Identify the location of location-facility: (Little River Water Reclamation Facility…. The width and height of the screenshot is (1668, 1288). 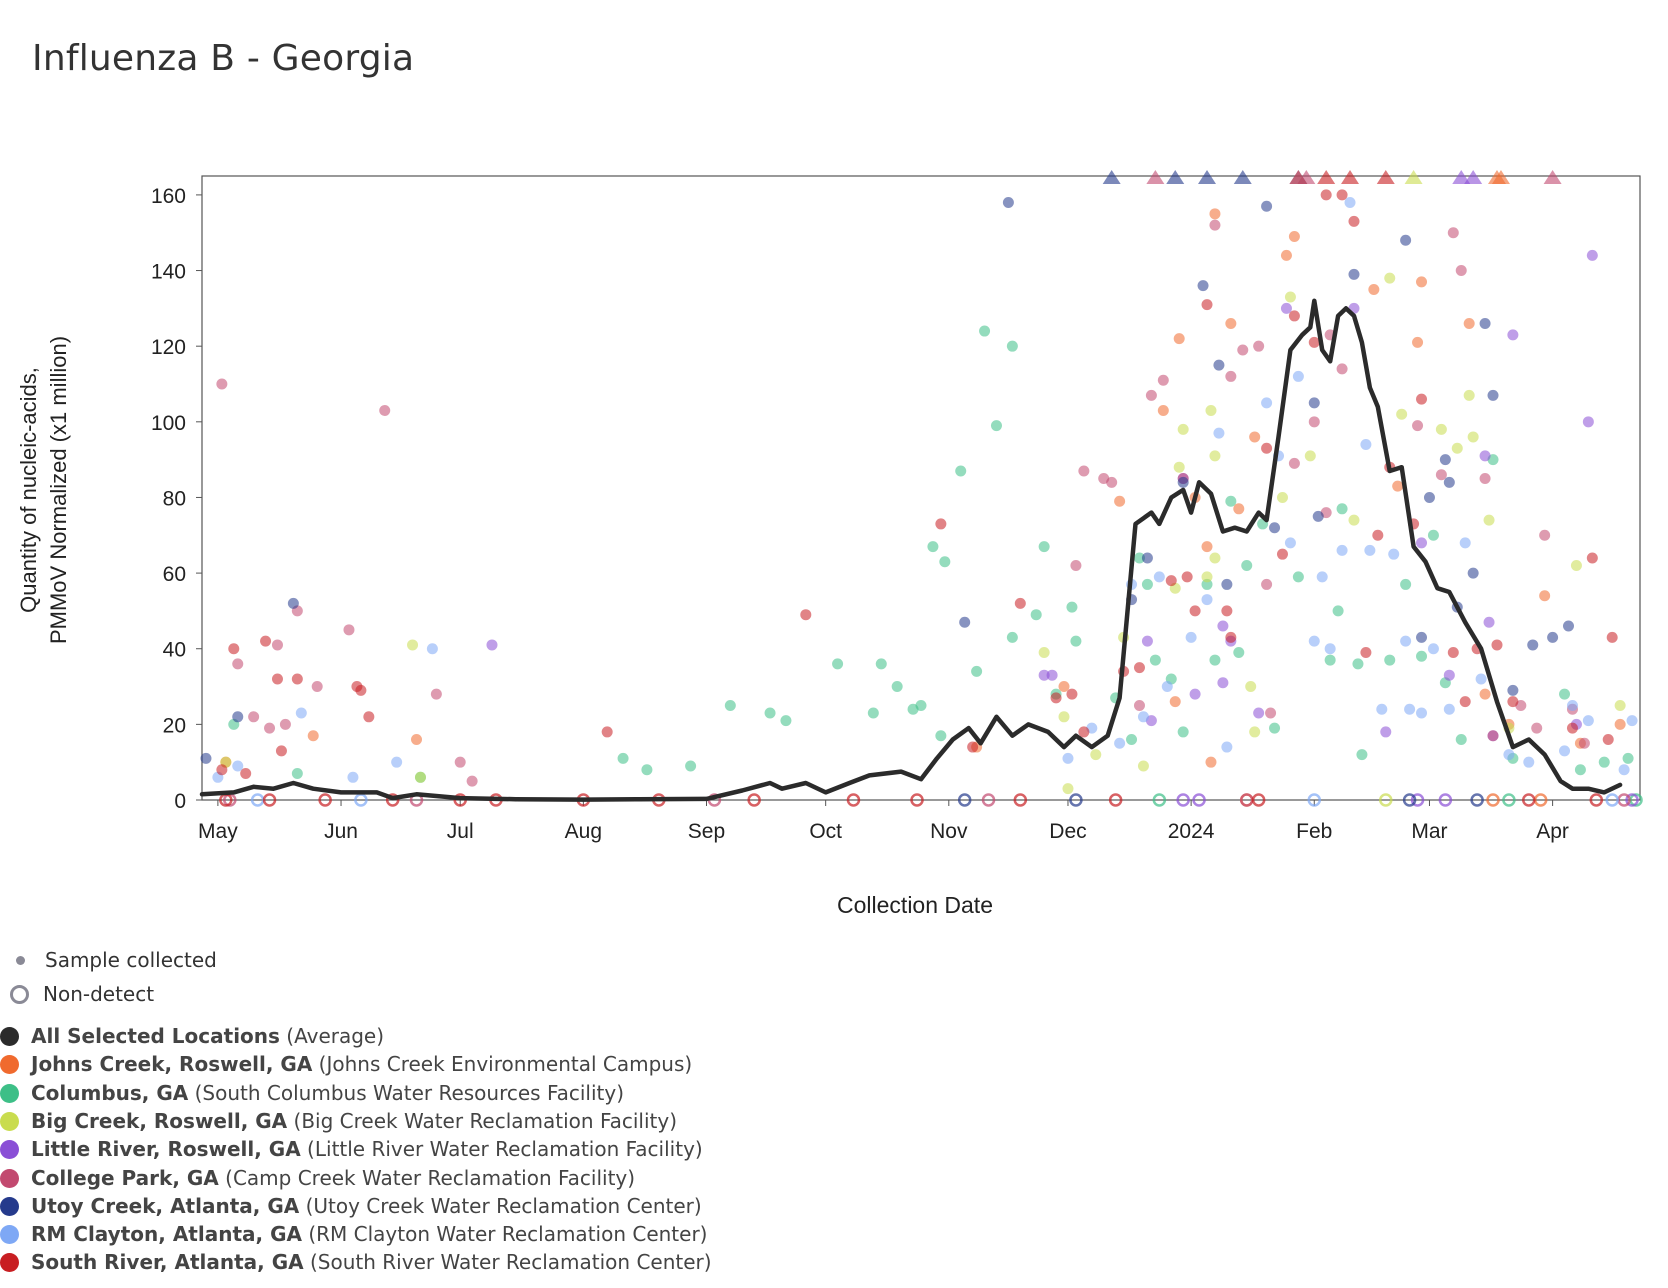
(501, 1149).